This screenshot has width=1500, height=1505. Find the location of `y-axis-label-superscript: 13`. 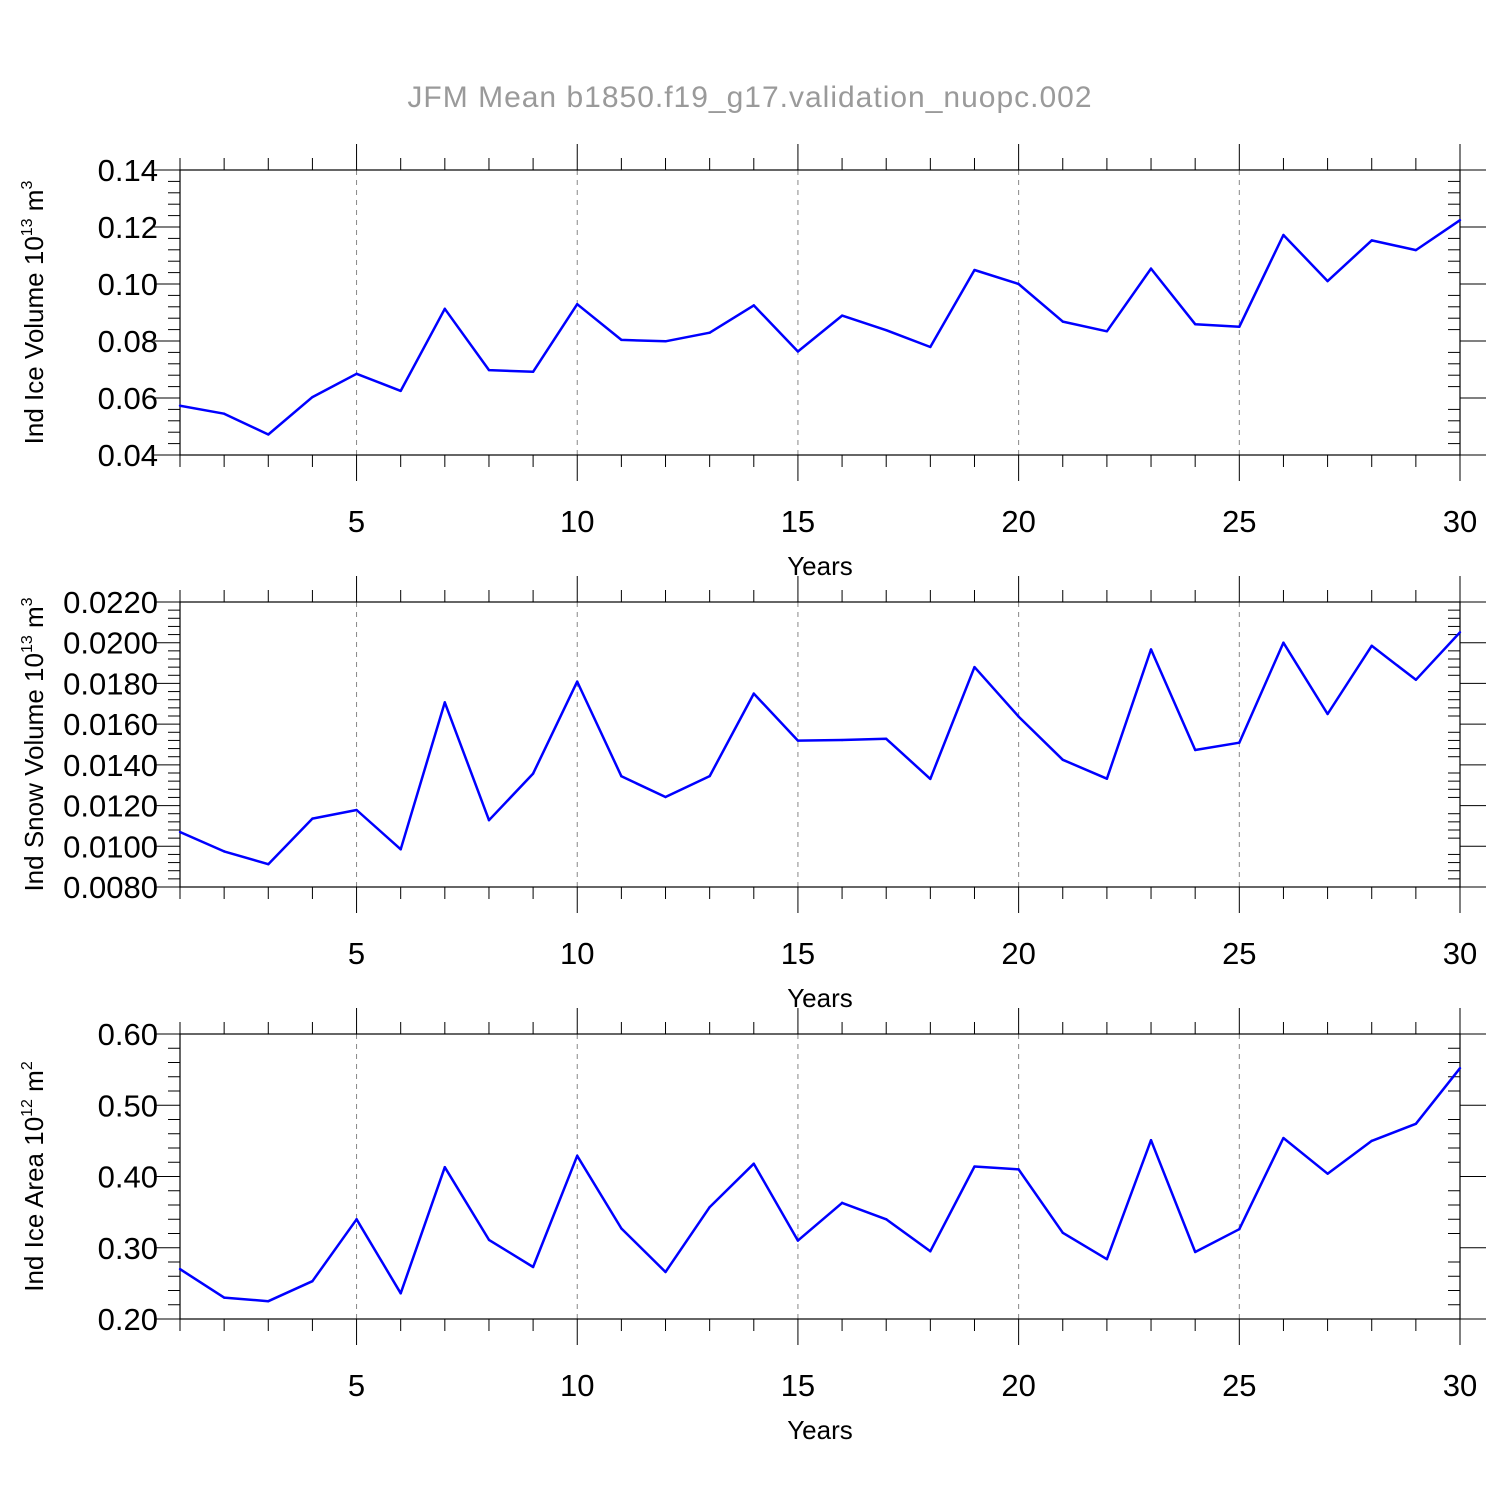

y-axis-label-superscript: 13 is located at coordinates (27, 227).